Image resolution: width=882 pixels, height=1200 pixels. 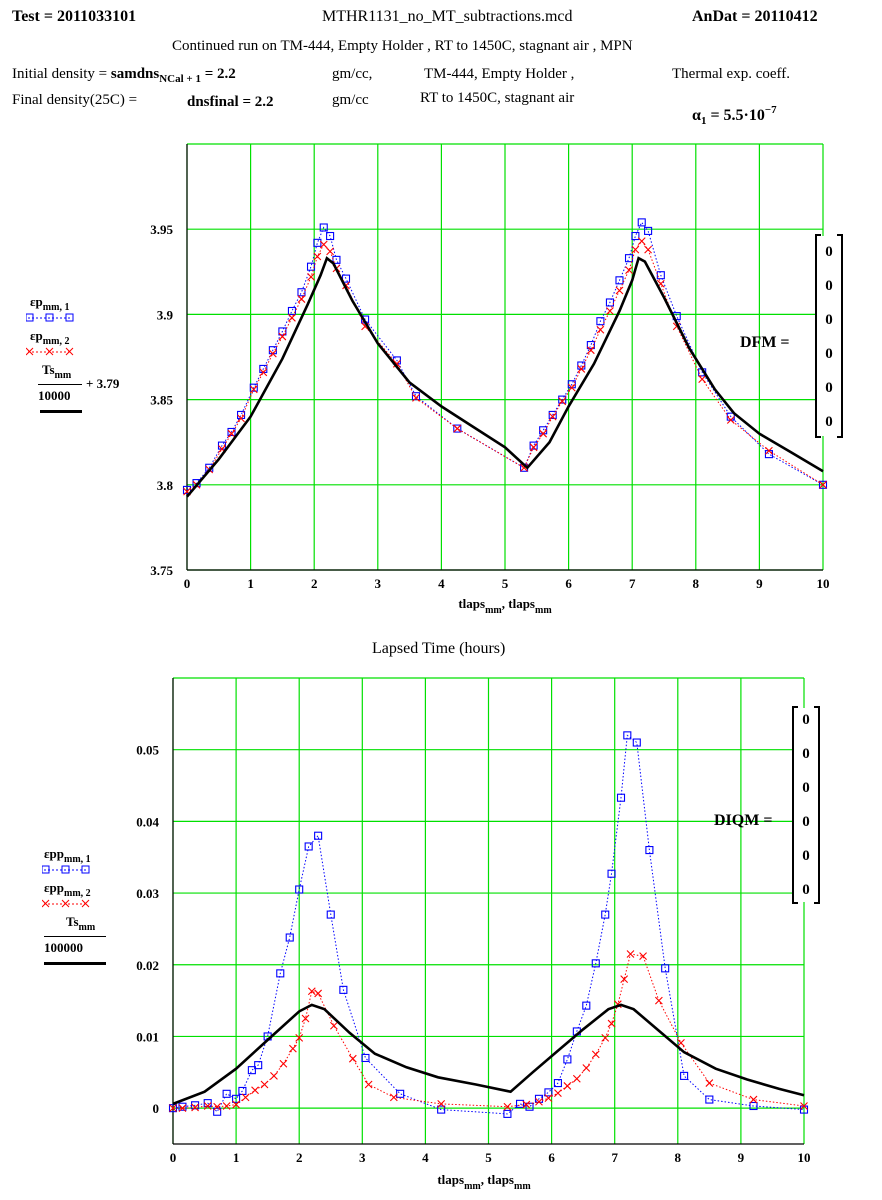 What do you see at coordinates (362, 1157) in the screenshot?
I see `x-tick-label: 3` at bounding box center [362, 1157].